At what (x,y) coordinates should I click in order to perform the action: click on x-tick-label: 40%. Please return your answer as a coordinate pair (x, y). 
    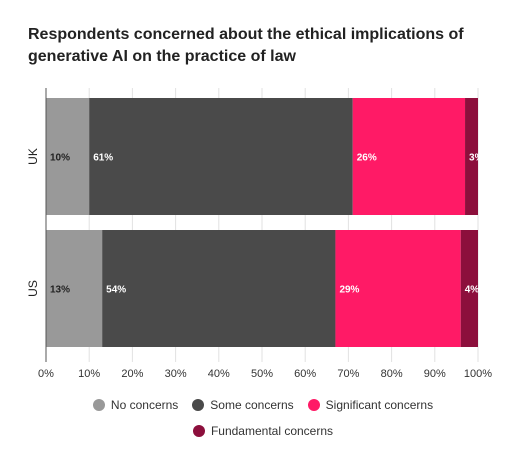
    Looking at the image, I should click on (219, 374).